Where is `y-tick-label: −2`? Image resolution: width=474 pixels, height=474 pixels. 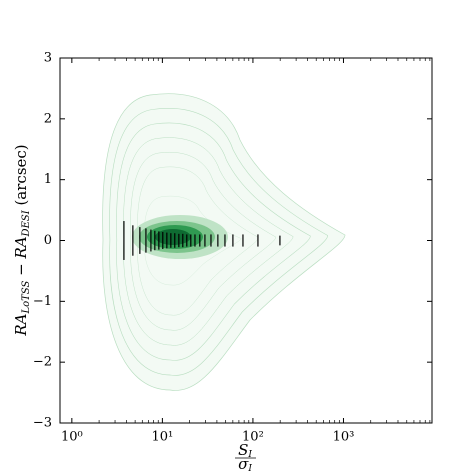 y-tick-label: −2 is located at coordinates (42, 362).